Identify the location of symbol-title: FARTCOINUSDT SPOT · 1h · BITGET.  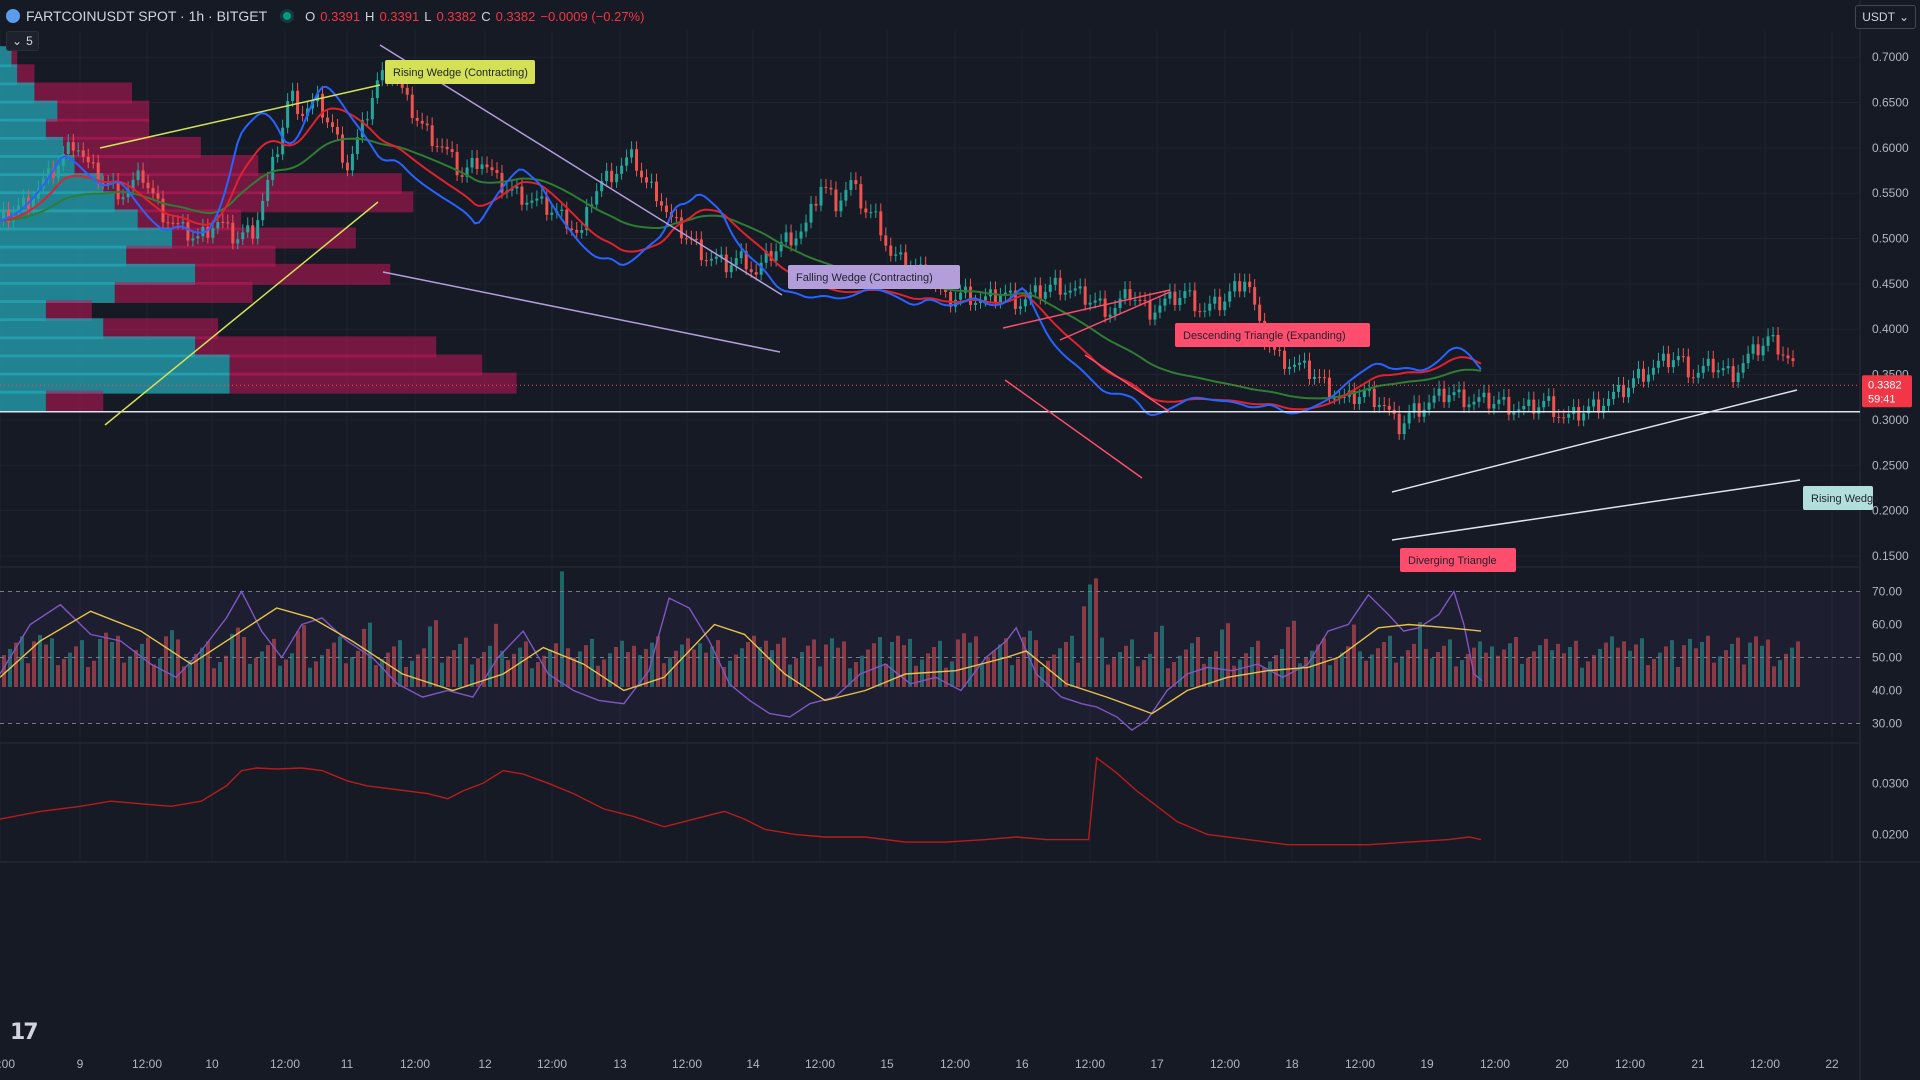
(147, 16).